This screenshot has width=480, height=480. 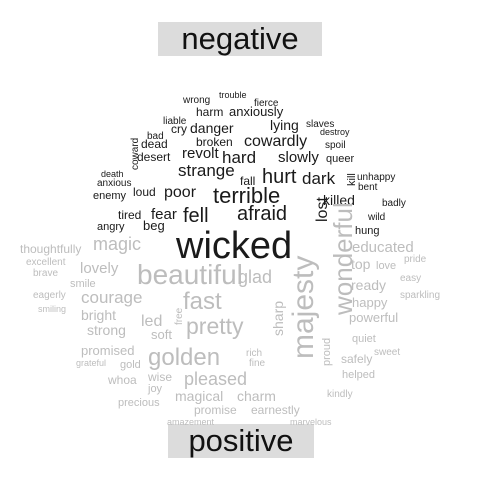 I want to click on positive-word-fine: fine, so click(x=257, y=363).